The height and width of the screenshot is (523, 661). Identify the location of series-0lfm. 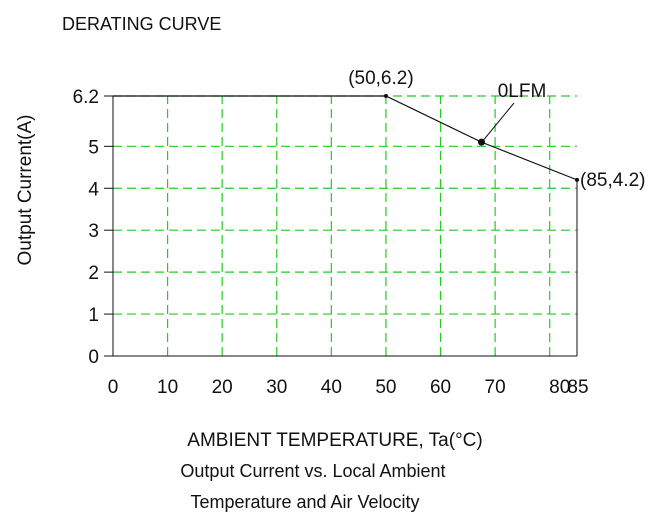
(346, 138).